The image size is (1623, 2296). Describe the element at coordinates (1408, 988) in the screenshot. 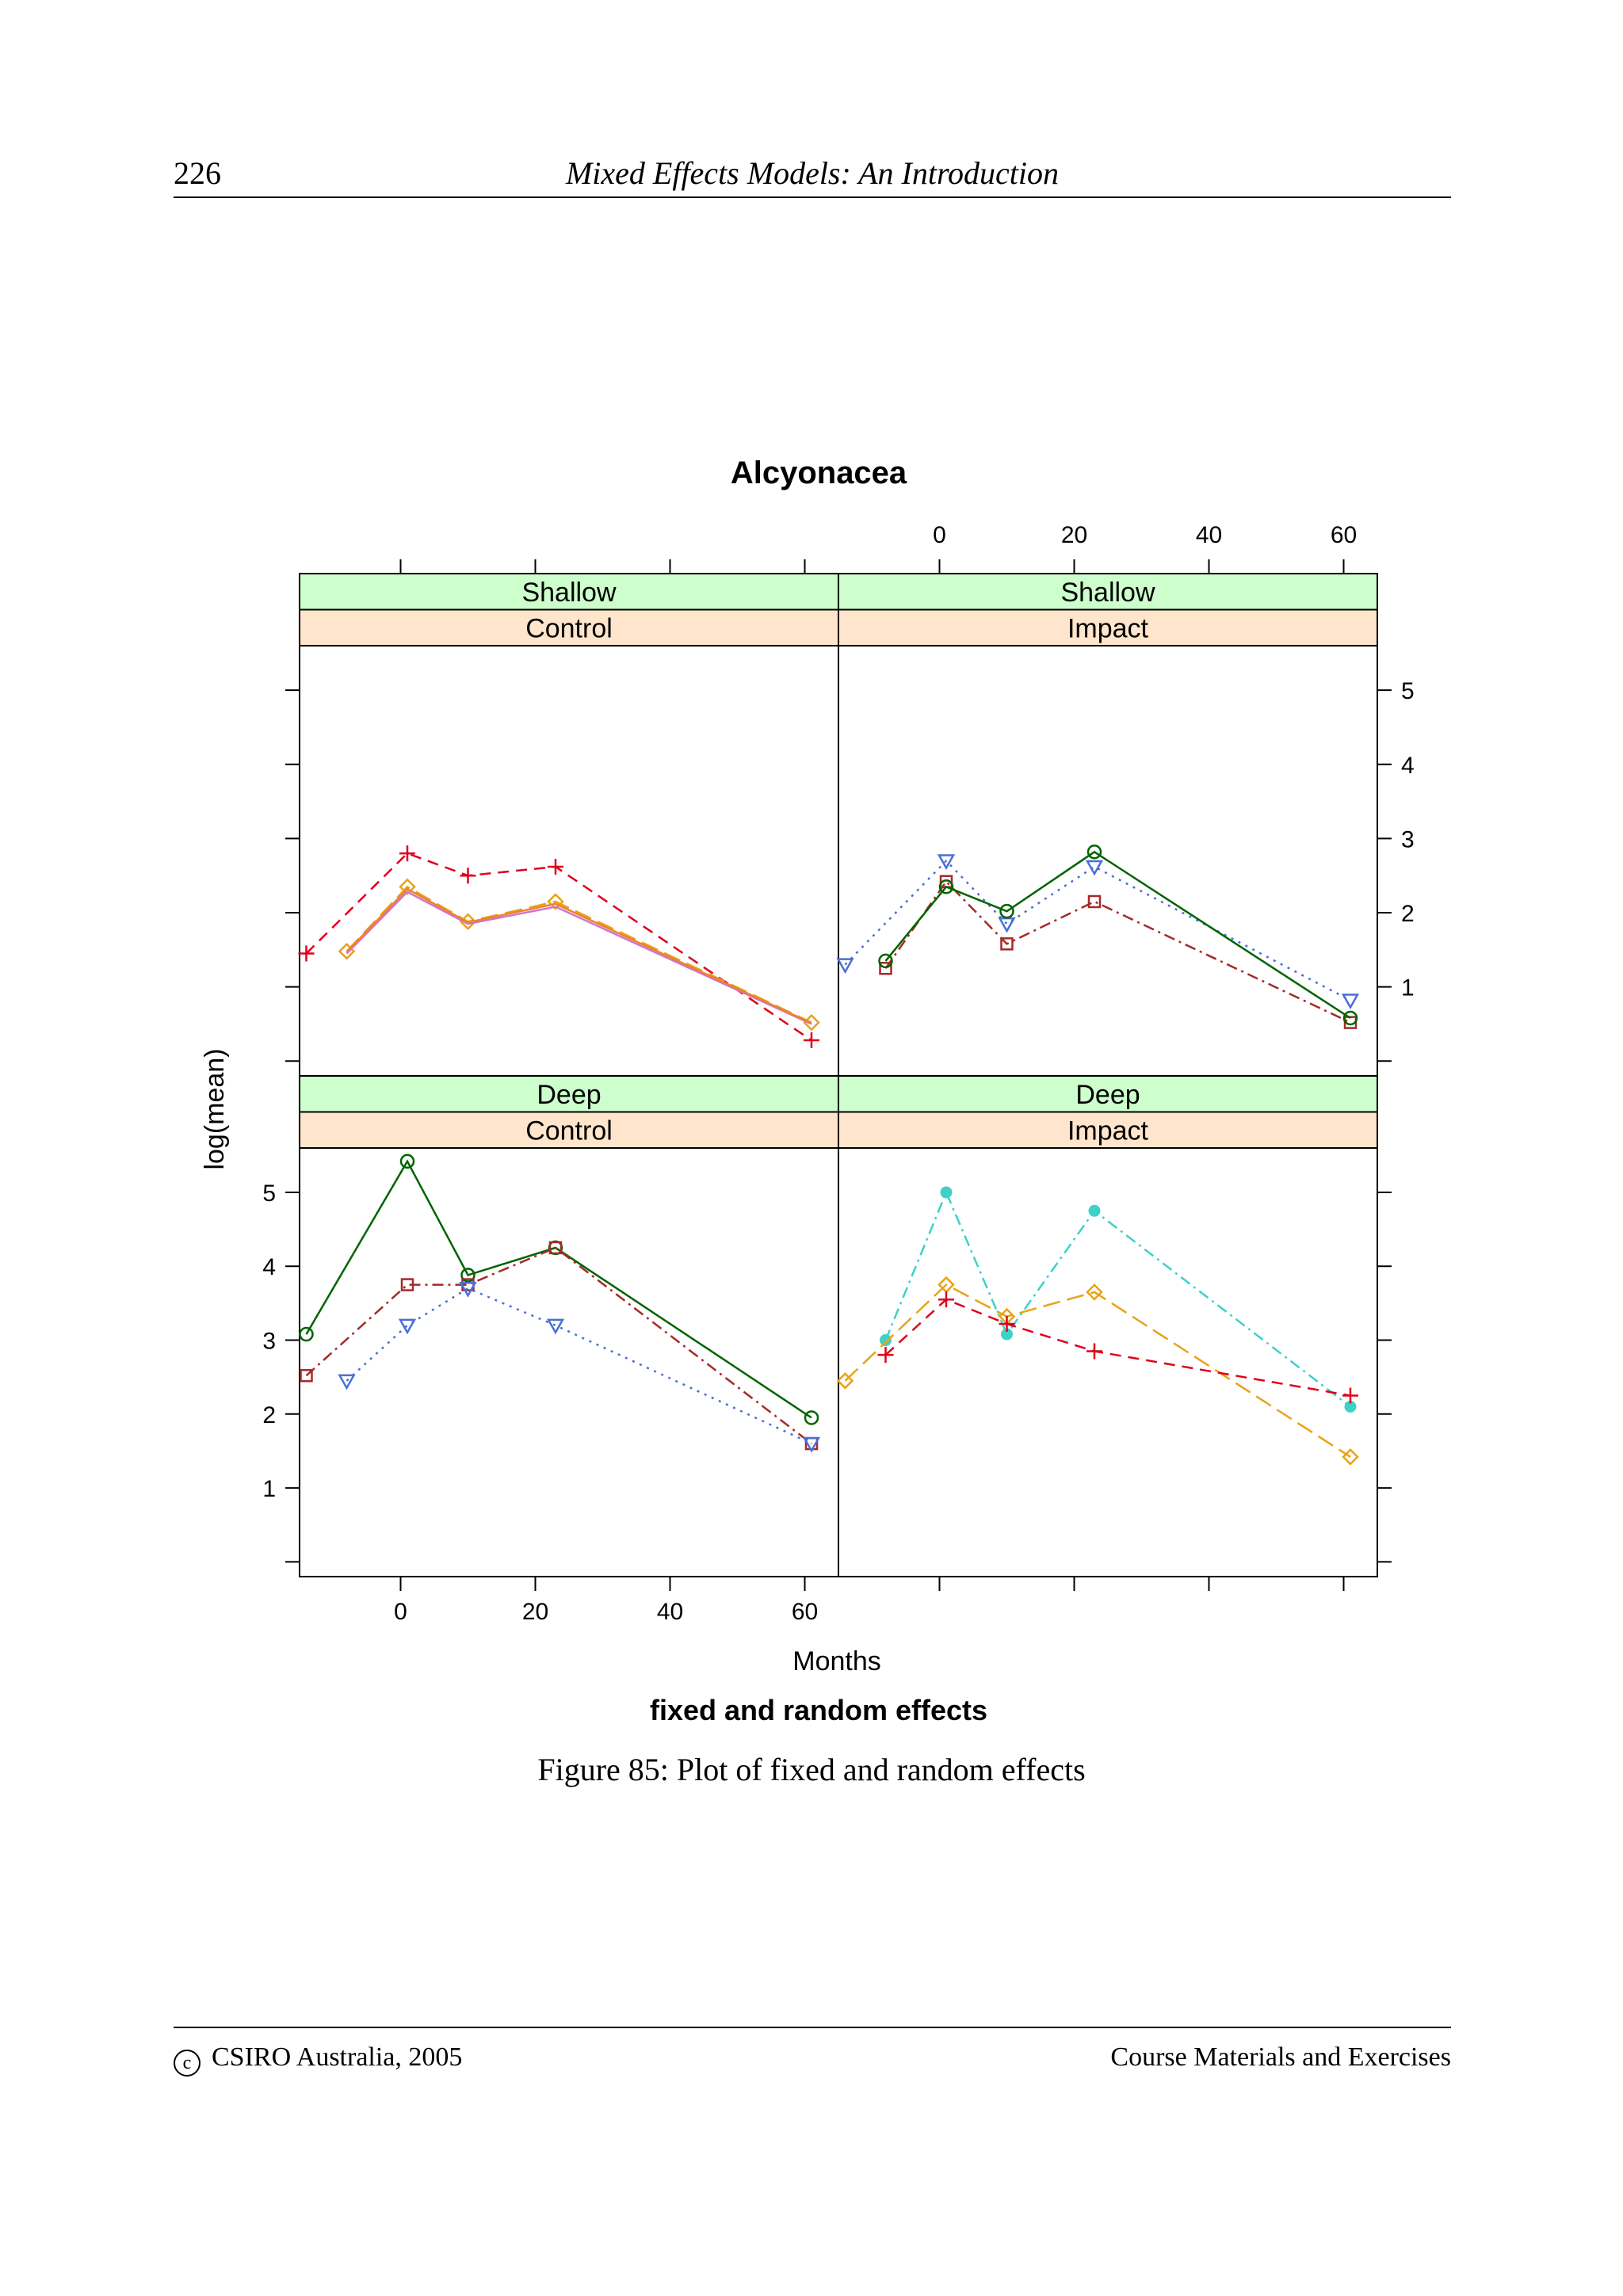

I see `y-tick-label-right: 1` at that location.